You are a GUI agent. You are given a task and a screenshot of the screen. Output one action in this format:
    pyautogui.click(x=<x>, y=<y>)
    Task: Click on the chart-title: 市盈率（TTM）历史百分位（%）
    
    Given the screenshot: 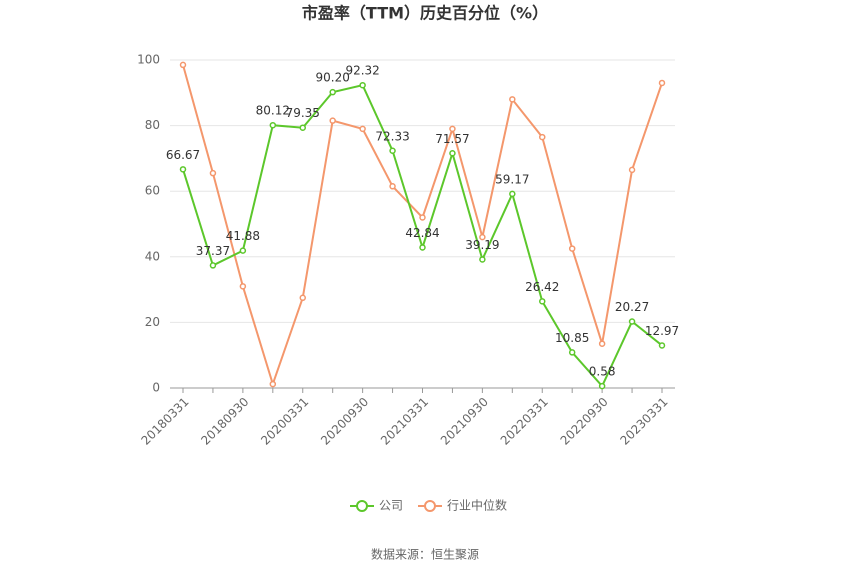 What is the action you would take?
    pyautogui.click(x=425, y=13)
    